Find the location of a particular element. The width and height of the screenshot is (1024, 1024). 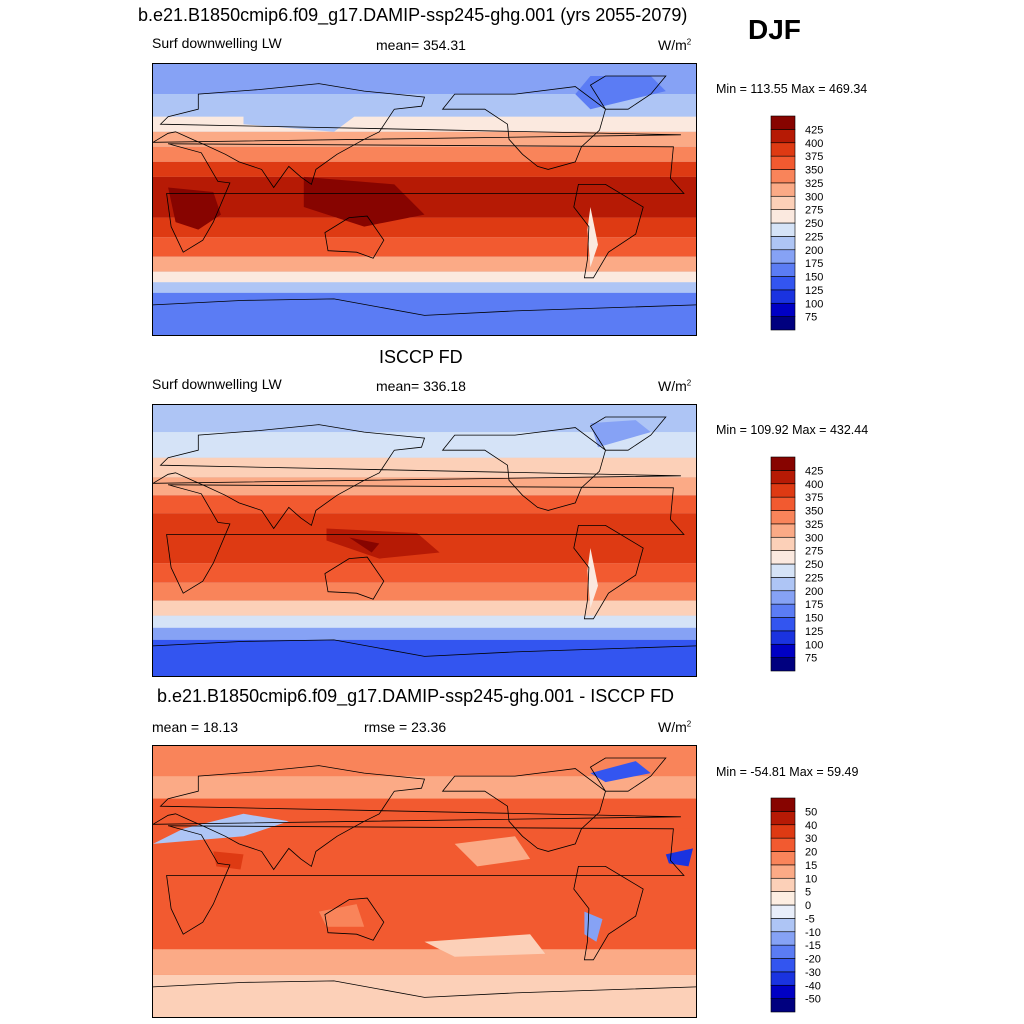

colorbar-tick-label: -30 is located at coordinates (813, 973).